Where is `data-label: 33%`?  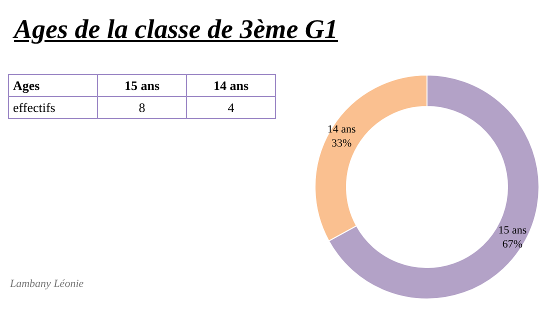 data-label: 33% is located at coordinates (341, 143).